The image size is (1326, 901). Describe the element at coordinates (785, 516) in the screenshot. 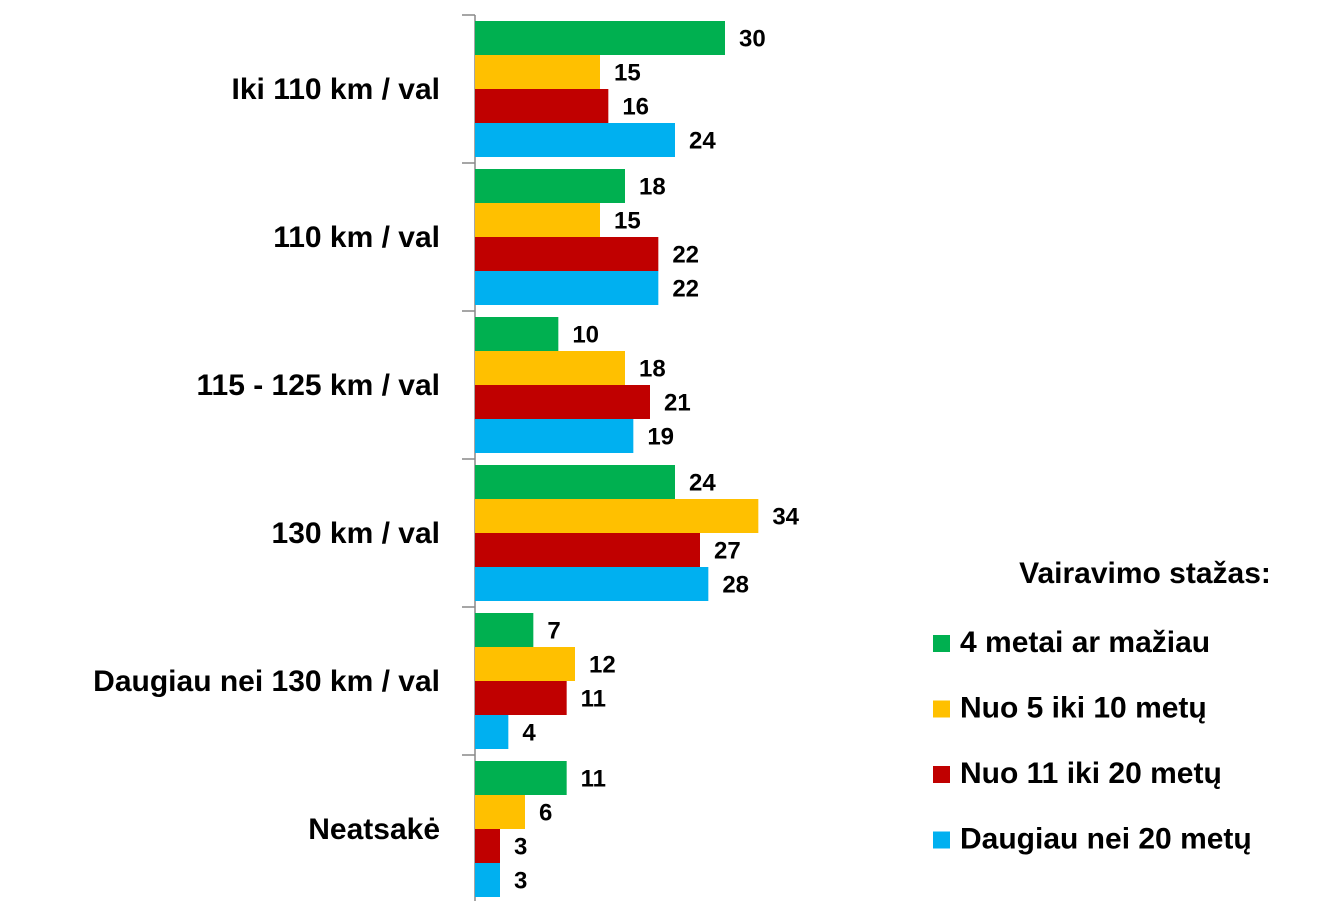

I see `value-label: 34` at that location.